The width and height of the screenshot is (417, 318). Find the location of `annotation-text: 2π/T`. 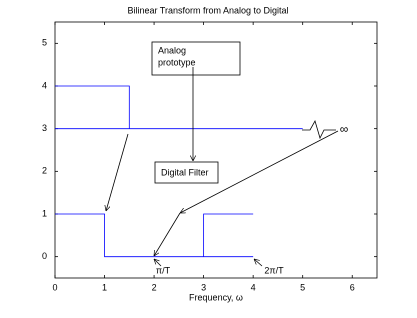

annotation-text: 2π/T is located at coordinates (274, 270).